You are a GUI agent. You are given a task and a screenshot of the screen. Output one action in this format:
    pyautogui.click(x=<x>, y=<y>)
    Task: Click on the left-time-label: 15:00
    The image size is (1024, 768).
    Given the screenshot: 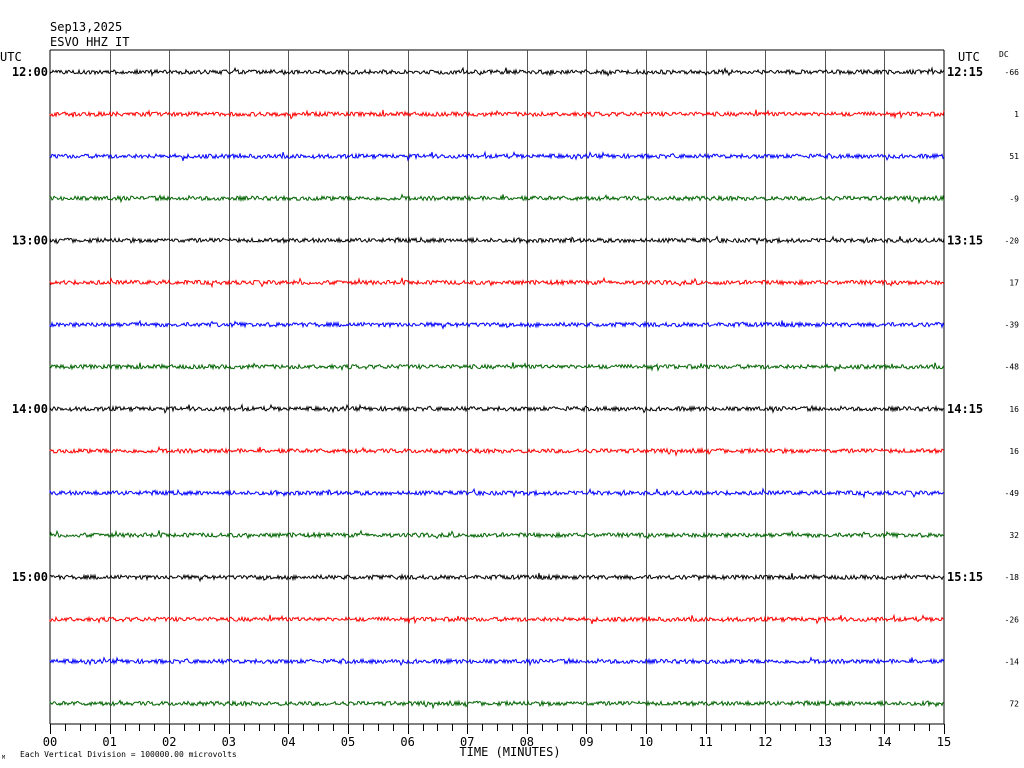 What is the action you would take?
    pyautogui.click(x=30, y=577)
    